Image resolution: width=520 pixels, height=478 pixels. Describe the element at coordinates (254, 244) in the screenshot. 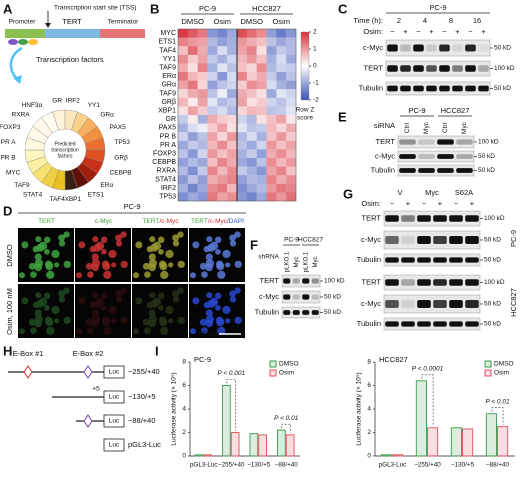

I see `panel-letter: F` at that location.